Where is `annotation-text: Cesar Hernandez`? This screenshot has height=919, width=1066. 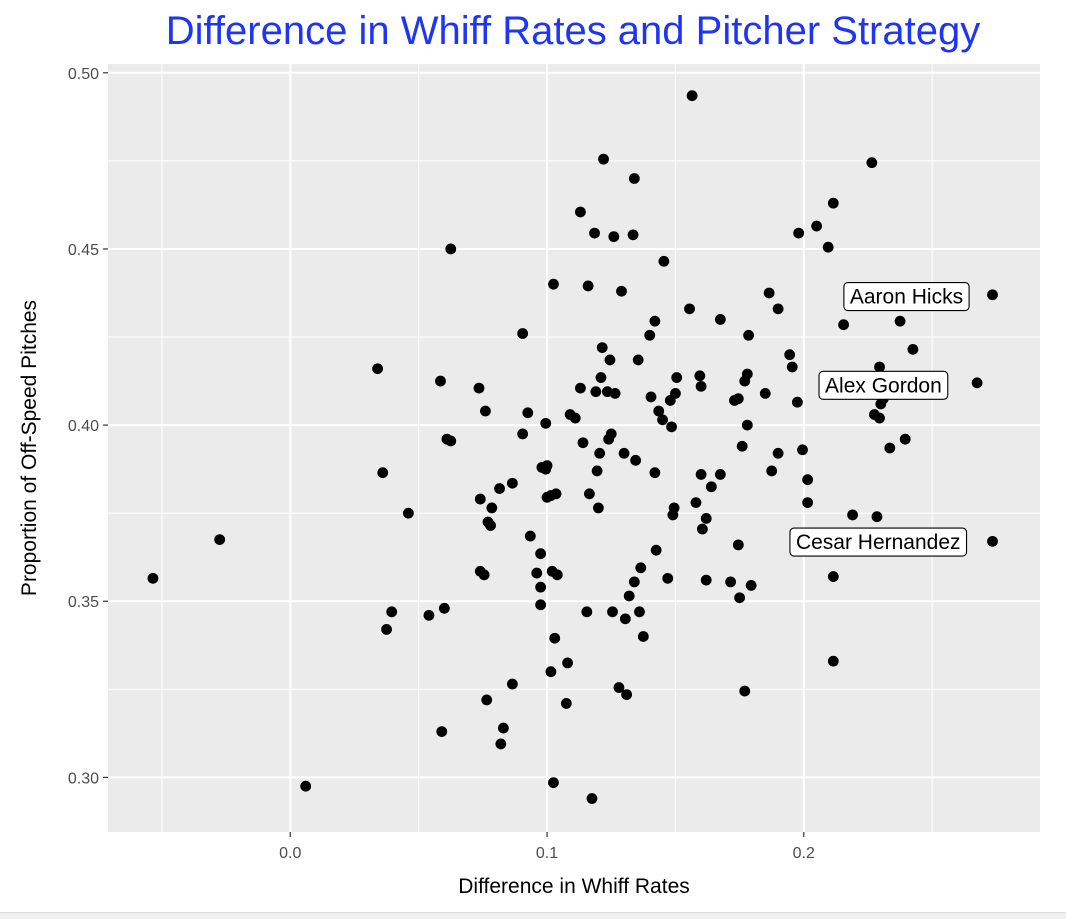
annotation-text: Cesar Hernandez is located at coordinates (878, 542).